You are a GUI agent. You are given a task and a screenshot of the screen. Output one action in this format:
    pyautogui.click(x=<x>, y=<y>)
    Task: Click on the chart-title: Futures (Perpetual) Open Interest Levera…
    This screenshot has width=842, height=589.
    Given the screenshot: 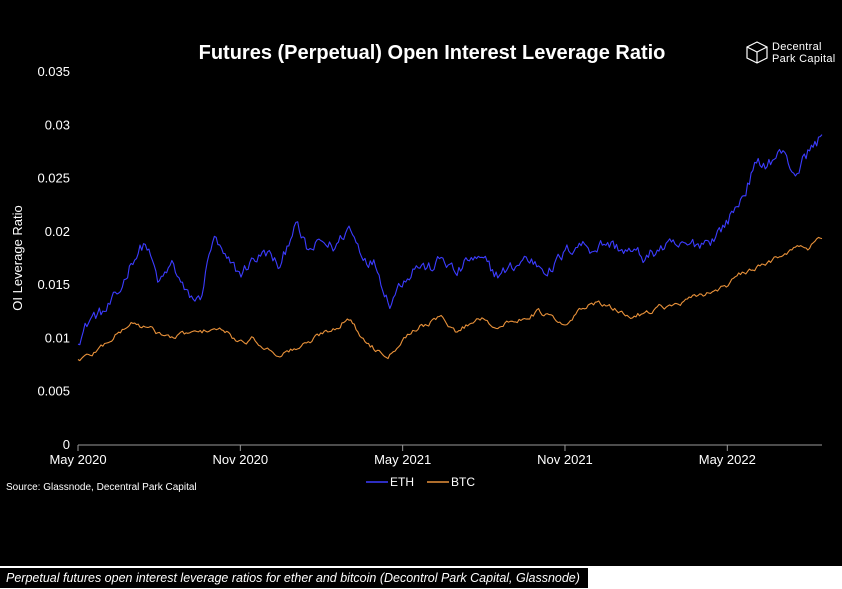 What is the action you would take?
    pyautogui.click(x=432, y=53)
    